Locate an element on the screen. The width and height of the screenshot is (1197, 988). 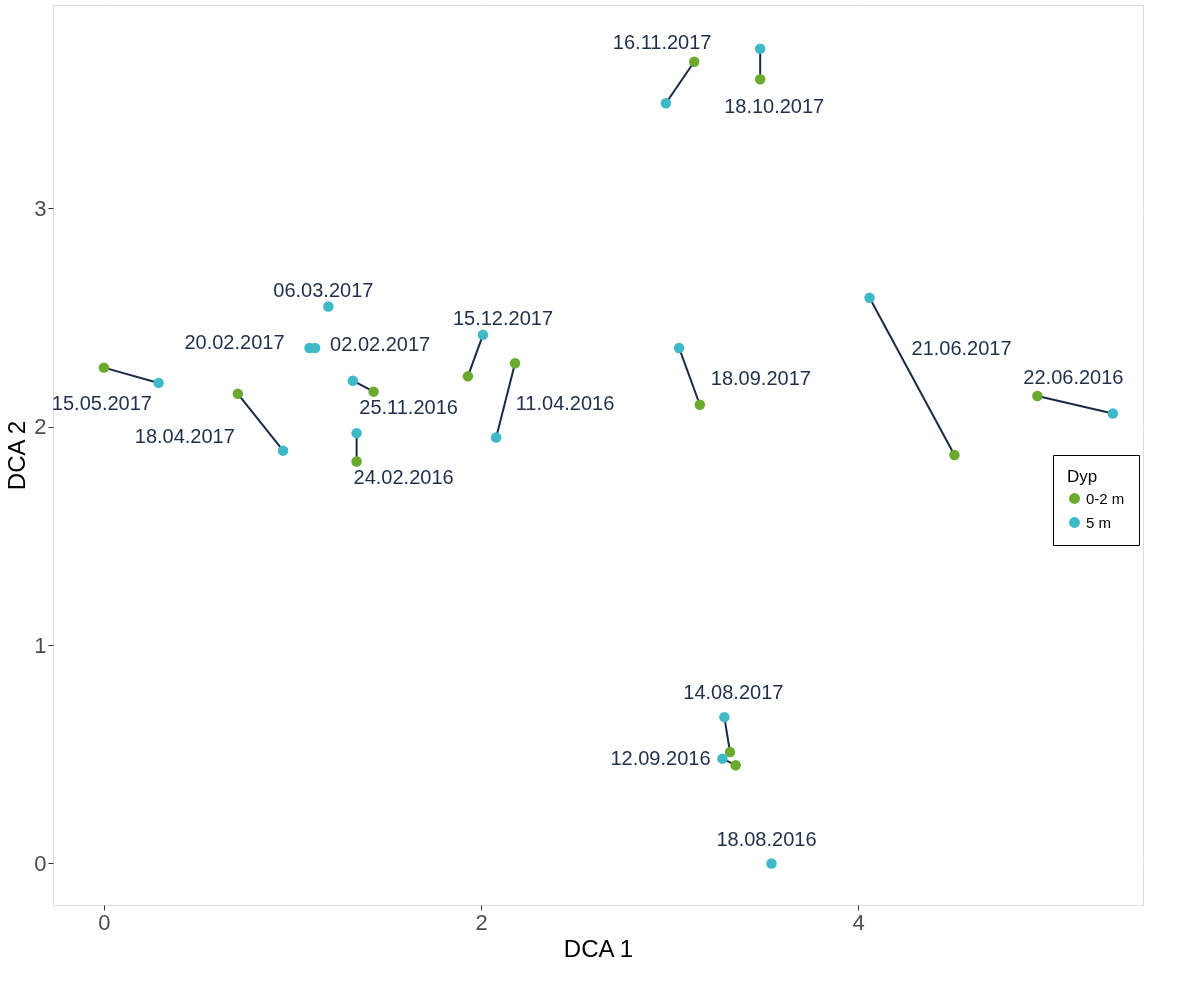
y-tick-label: 3 is located at coordinates (40, 208).